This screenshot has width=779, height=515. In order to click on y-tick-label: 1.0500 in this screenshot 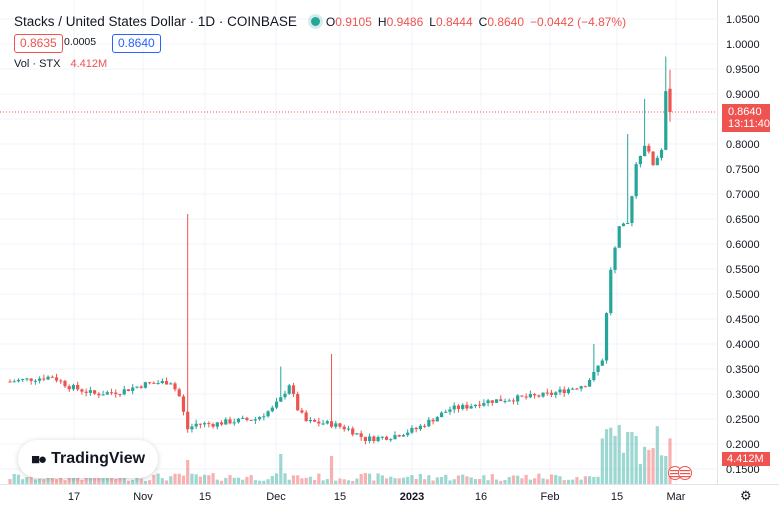, I will do `click(743, 20)`.